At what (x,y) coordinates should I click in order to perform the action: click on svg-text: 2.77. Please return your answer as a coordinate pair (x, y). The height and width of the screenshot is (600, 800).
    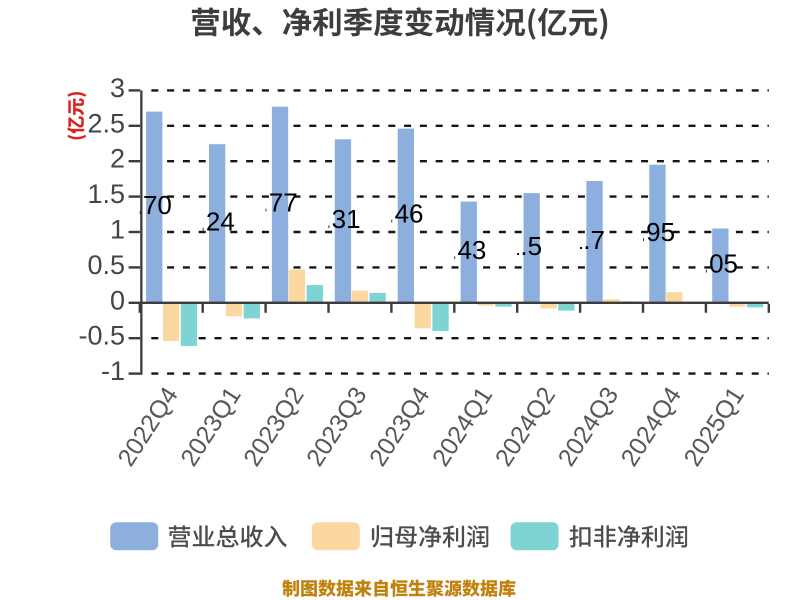
    Looking at the image, I should click on (272, 203).